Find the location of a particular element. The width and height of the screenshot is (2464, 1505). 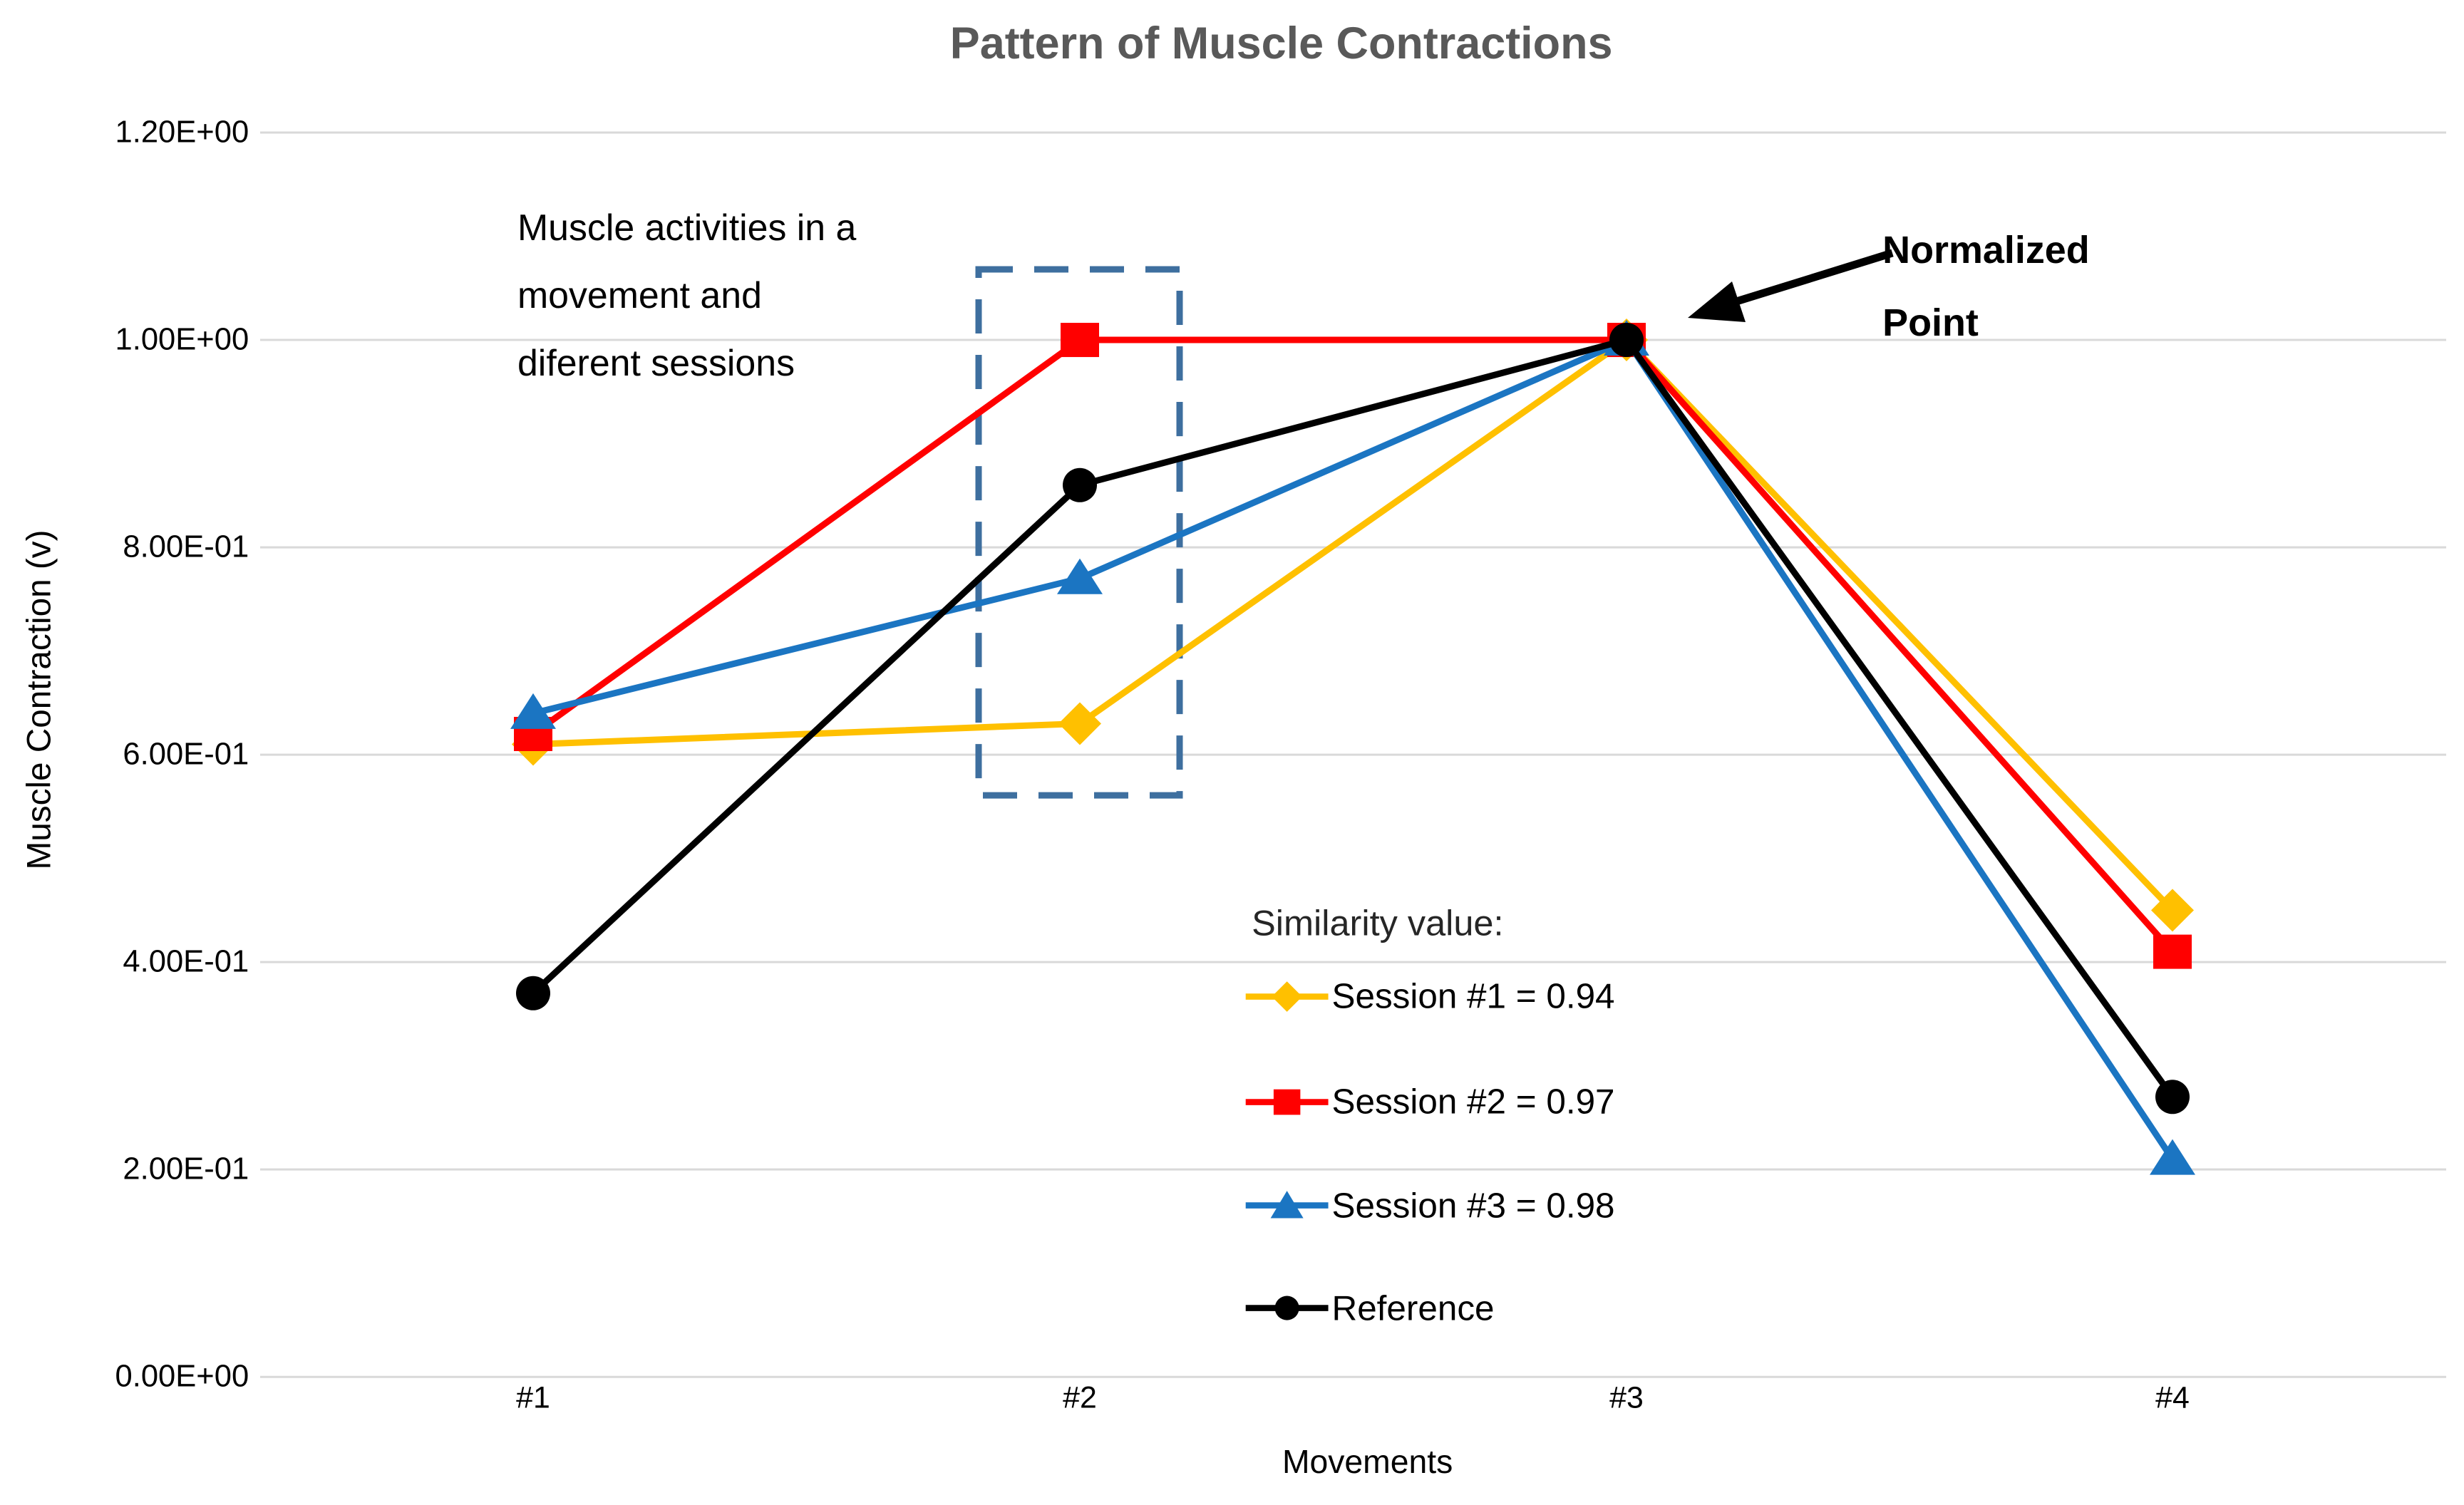

y-tick-label: 0.00E+00 is located at coordinates (182, 1377).